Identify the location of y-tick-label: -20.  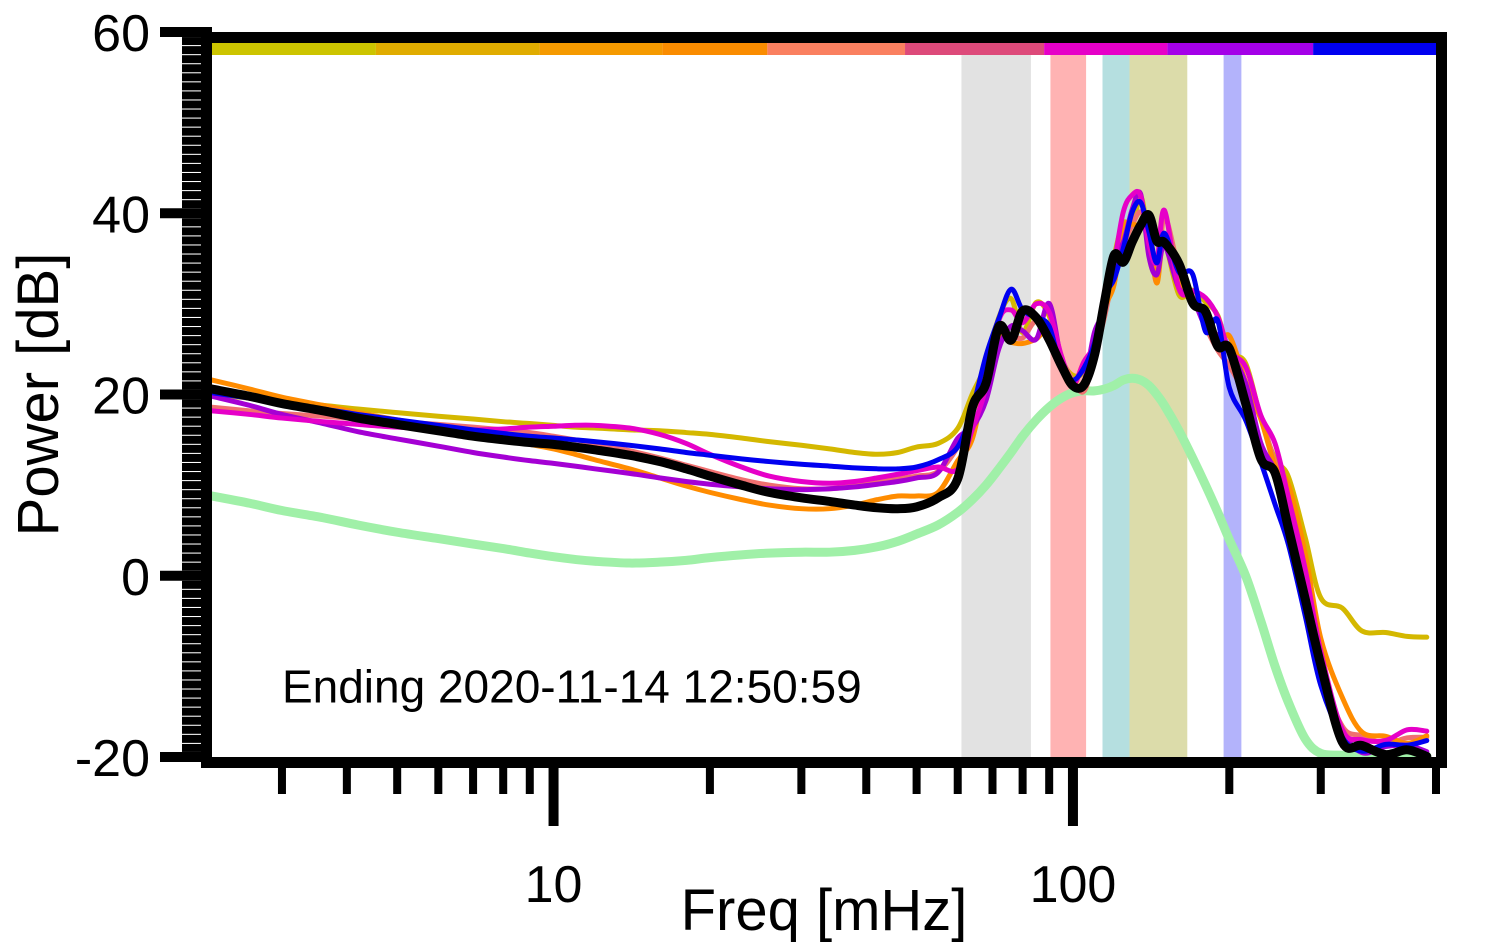
(112, 759).